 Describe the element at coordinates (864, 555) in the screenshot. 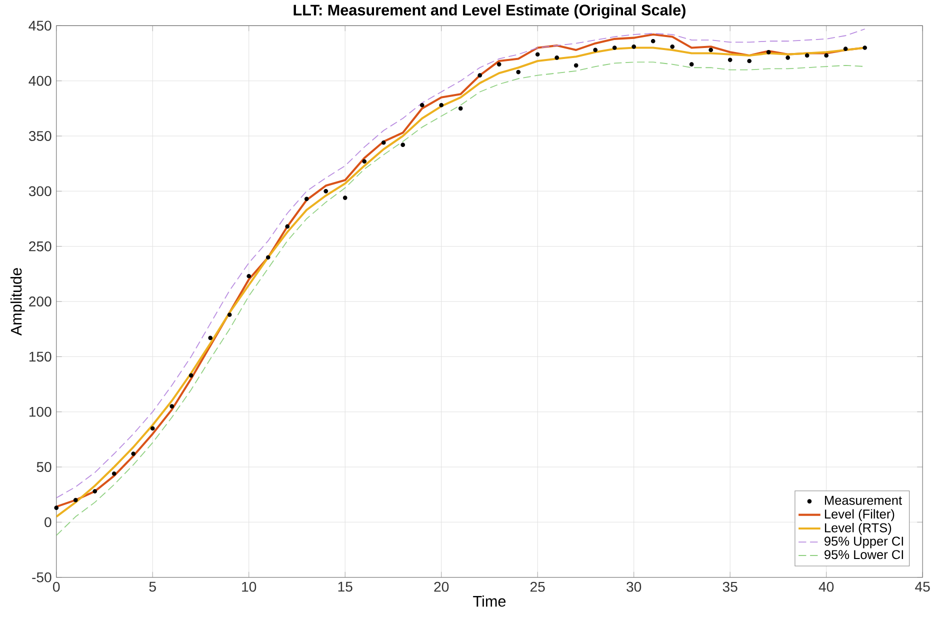

I see `legend-label: 95% Lower CI` at that location.